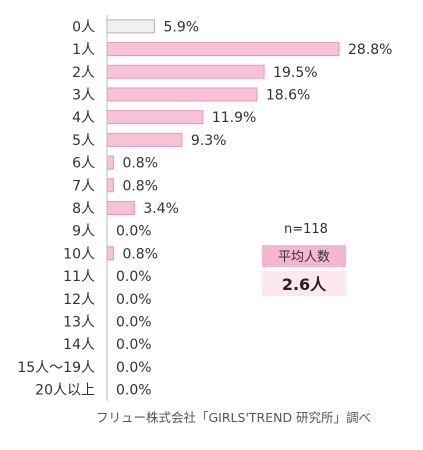  I want to click on category-label: 3人, so click(83, 95).